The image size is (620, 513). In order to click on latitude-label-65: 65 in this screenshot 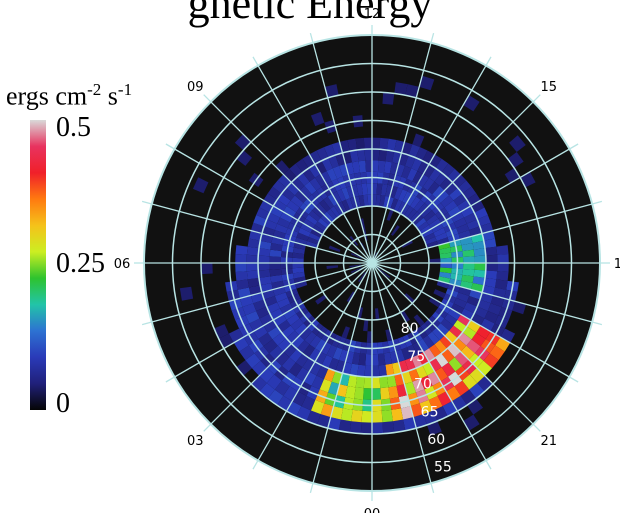, I will do `click(430, 412)`.